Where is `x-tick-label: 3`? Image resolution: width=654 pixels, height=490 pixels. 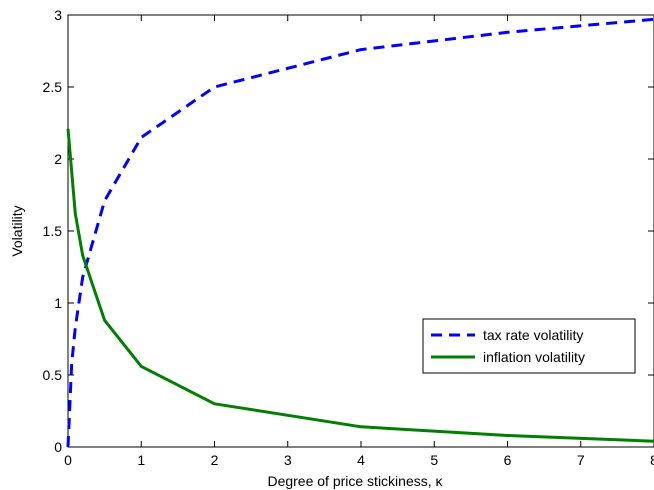
x-tick-label: 3 is located at coordinates (288, 460).